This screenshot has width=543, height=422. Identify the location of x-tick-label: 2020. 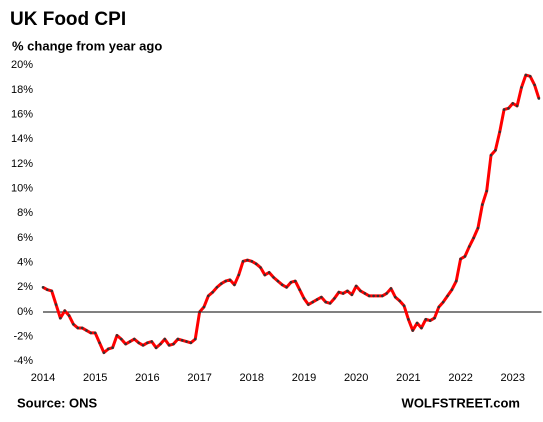
(356, 378).